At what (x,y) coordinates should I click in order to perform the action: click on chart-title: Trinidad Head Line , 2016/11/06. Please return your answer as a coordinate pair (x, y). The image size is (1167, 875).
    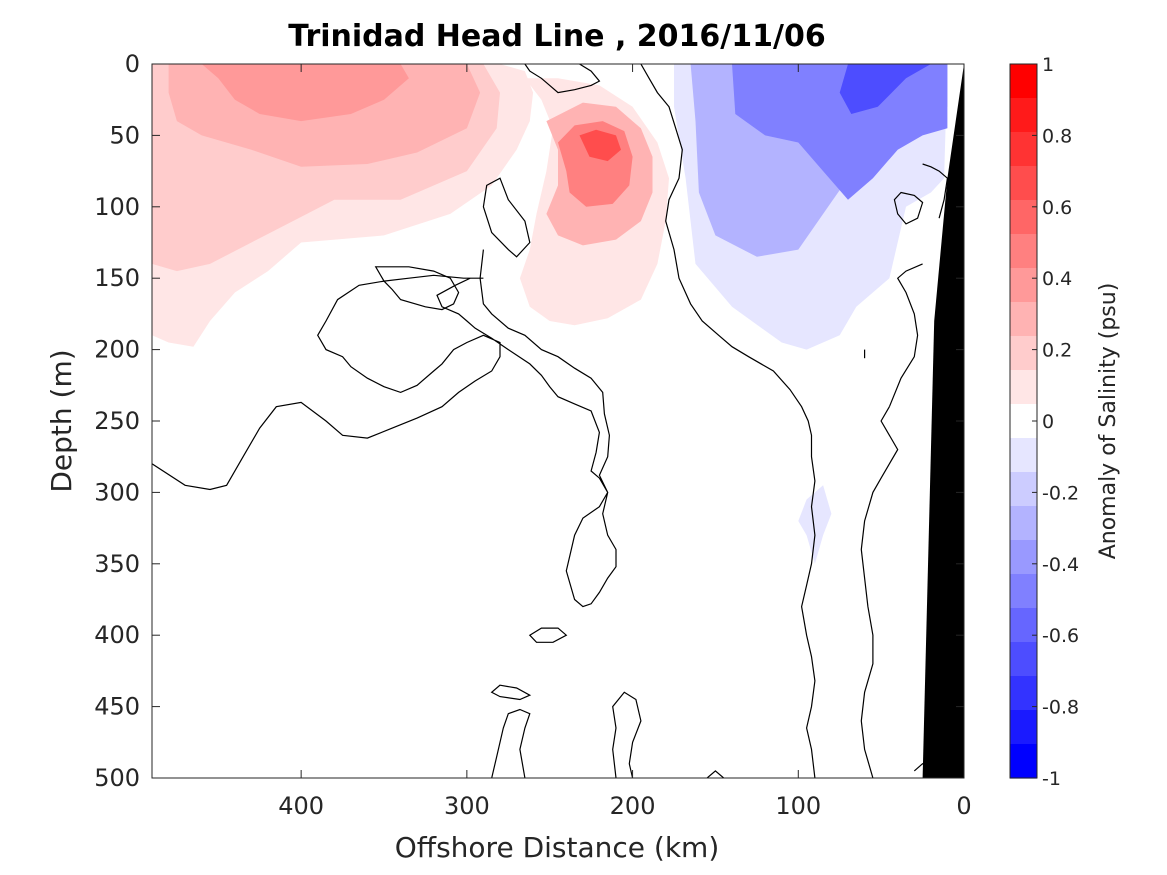
    Looking at the image, I should click on (556, 36).